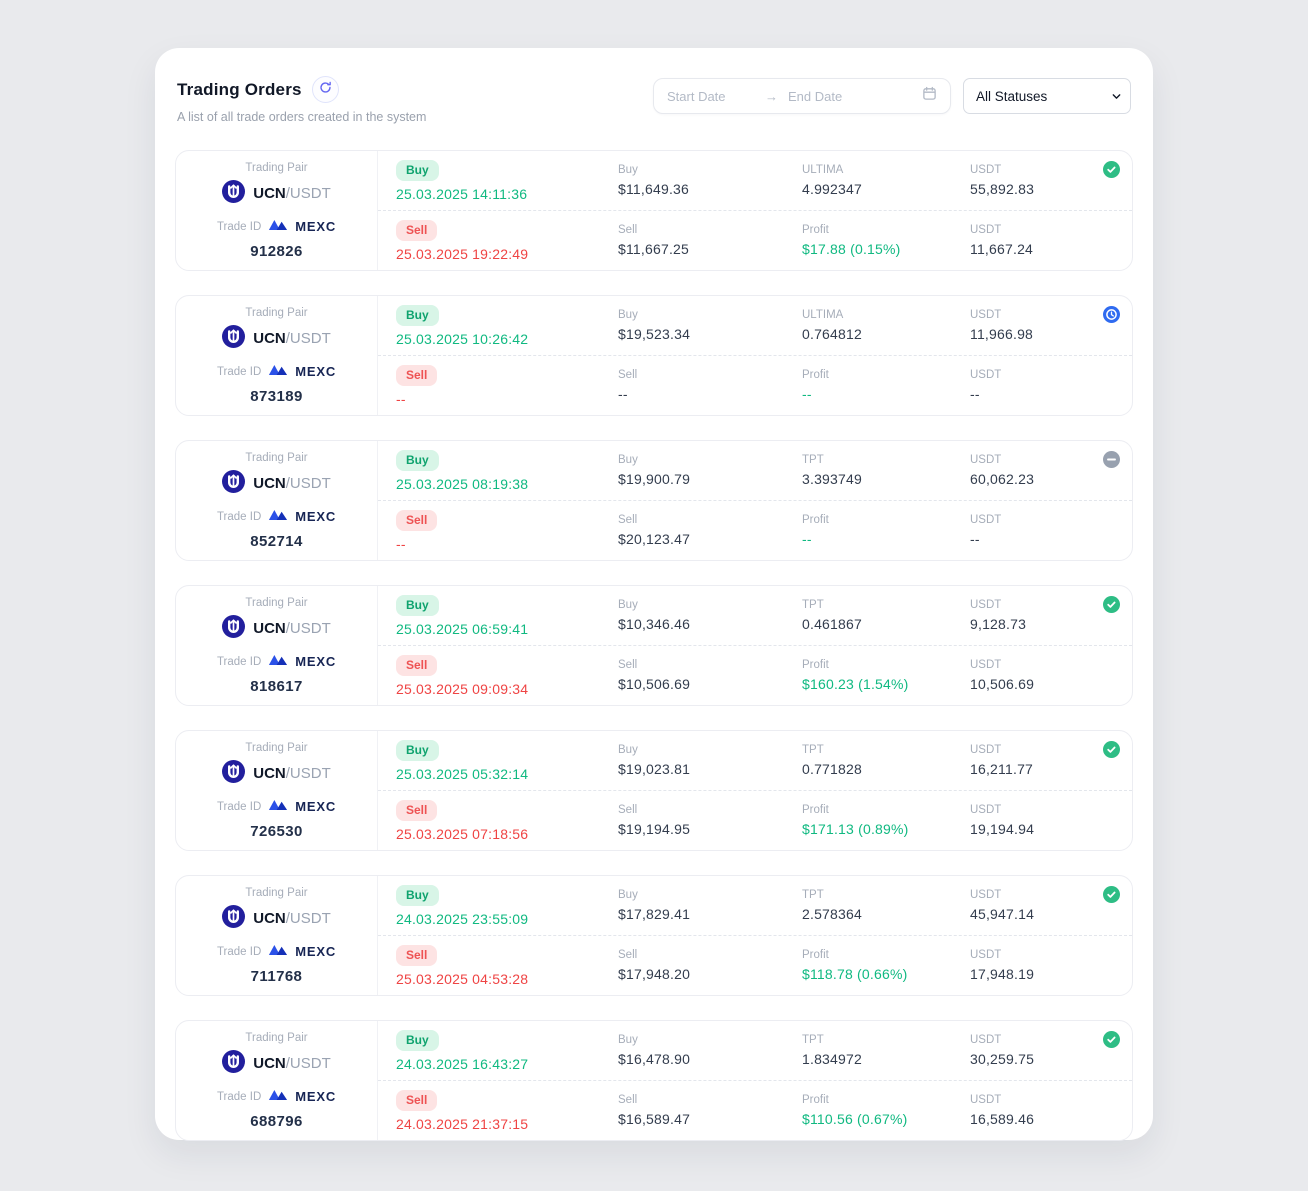 Image resolution: width=1308 pixels, height=1191 pixels. I want to click on sell-time-cell: Sell 25.03.2025 04:53:28, so click(507, 965).